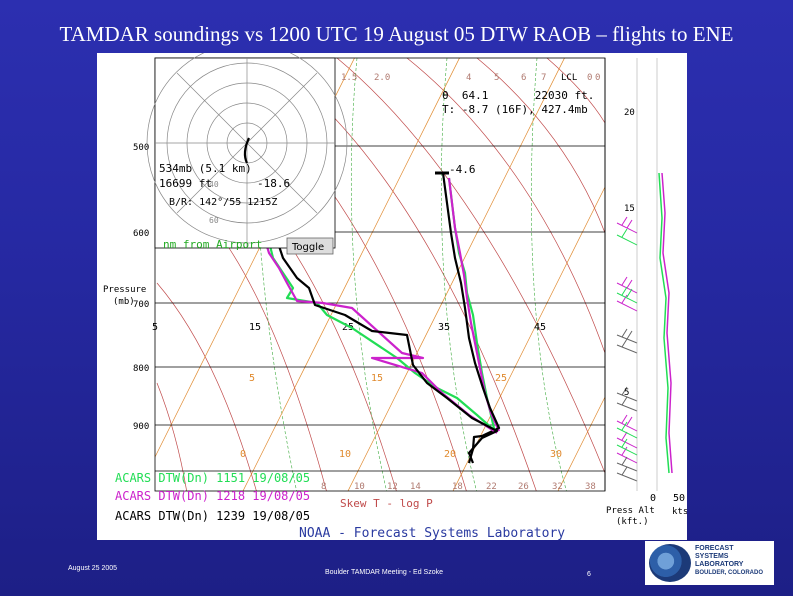 The width and height of the screenshot is (793, 596). Describe the element at coordinates (450, 454) in the screenshot. I see `isotherm-label: 20` at that location.